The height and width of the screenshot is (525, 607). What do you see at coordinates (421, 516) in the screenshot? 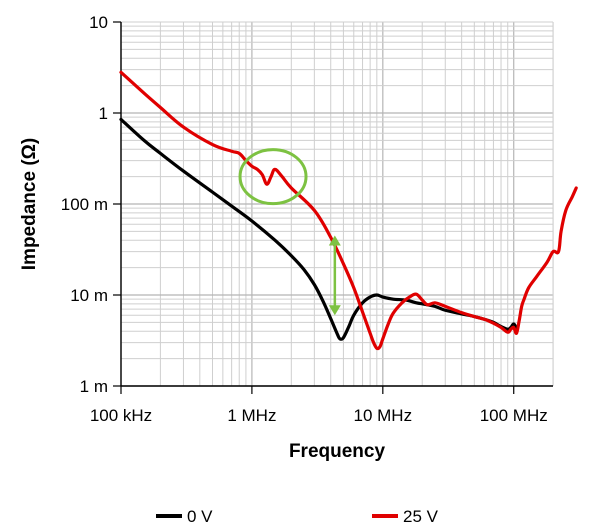
I see `legend-label-25v: 25 V` at bounding box center [421, 516].